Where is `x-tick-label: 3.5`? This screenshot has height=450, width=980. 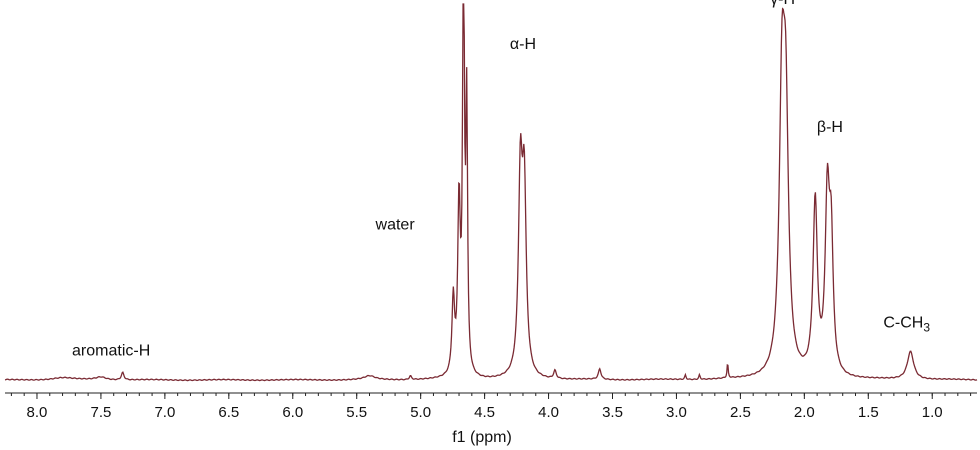 x-tick-label: 3.5 is located at coordinates (612, 412).